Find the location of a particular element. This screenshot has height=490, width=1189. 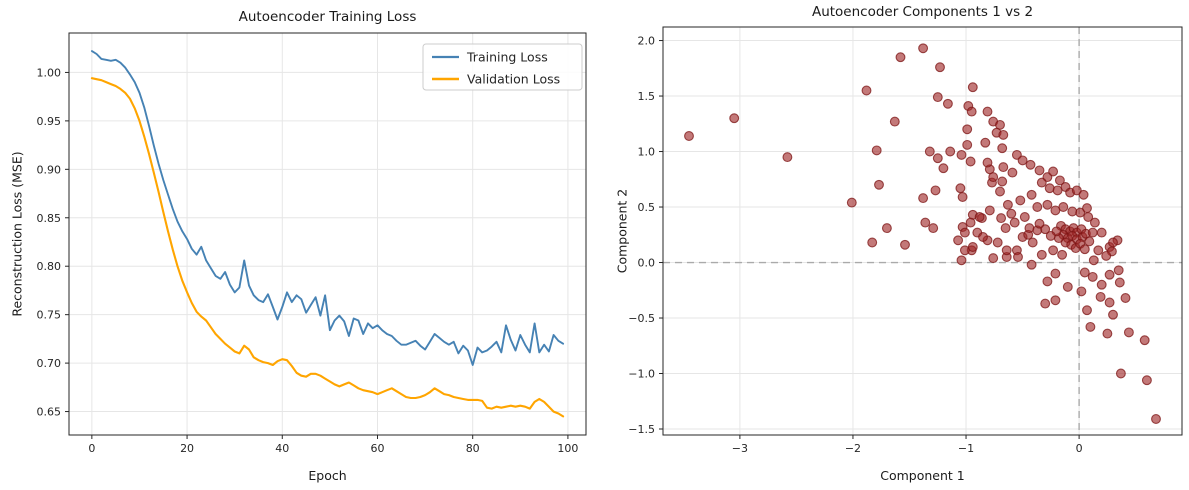

x-tick-label: 40 is located at coordinates (282, 448).